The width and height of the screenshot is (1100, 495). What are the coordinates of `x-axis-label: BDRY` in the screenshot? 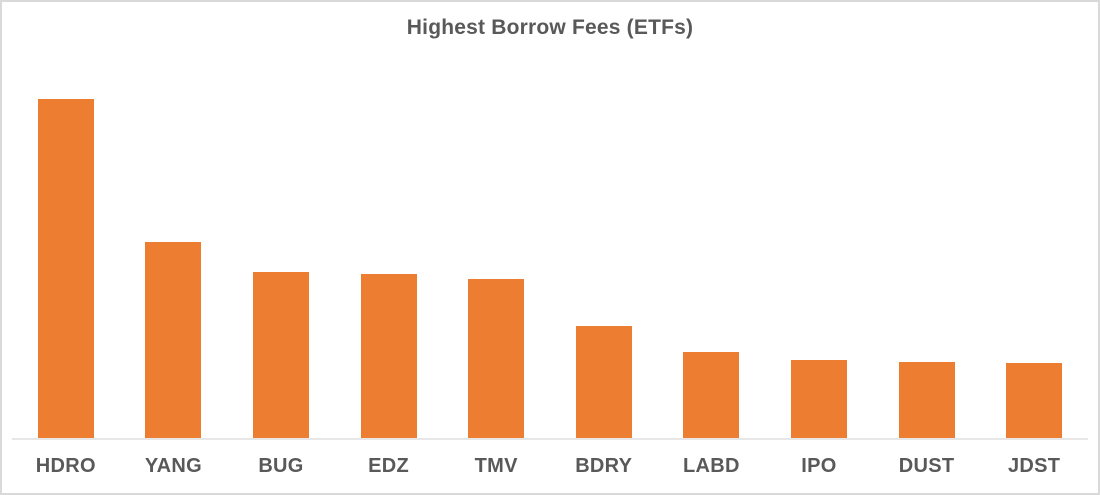 It's located at (604, 466).